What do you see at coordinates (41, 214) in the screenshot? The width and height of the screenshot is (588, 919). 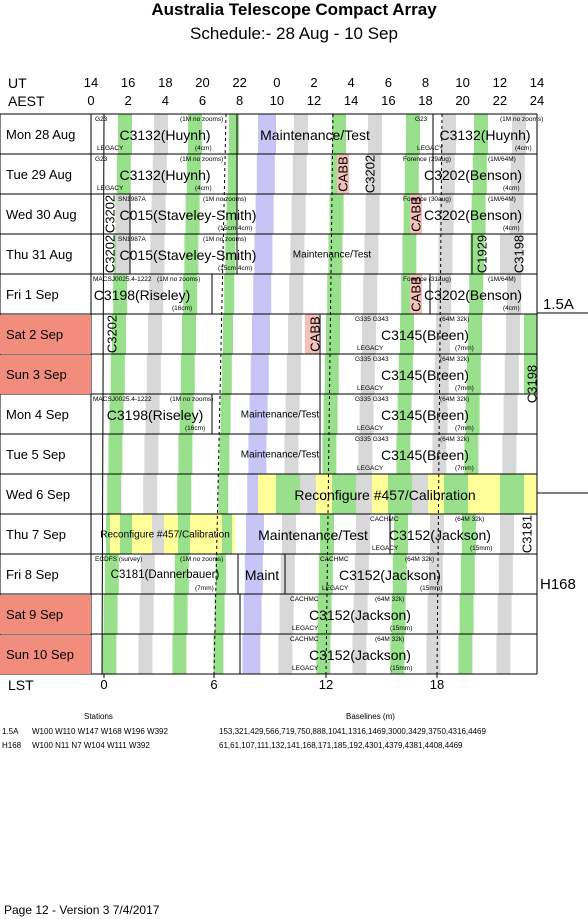 I see `day-label: Wed 30 Aug` at bounding box center [41, 214].